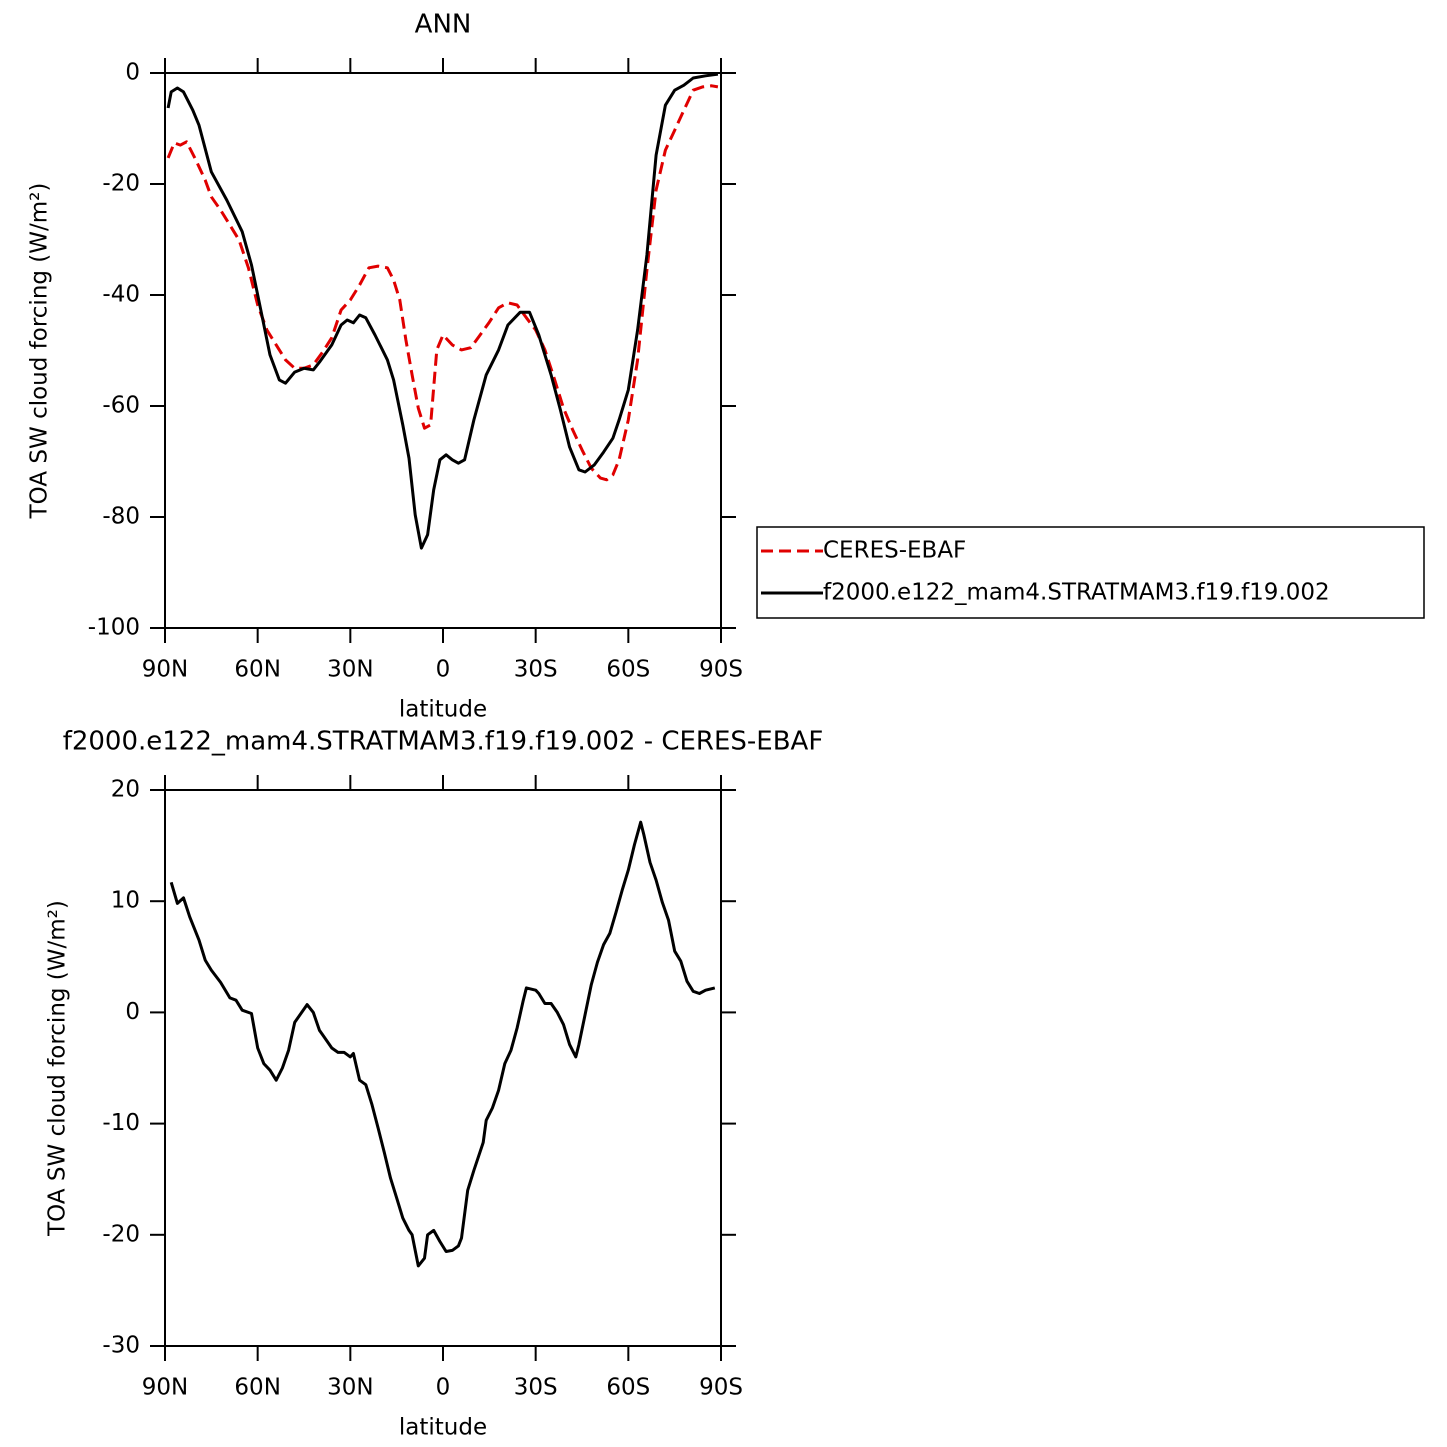 This screenshot has width=1447, height=1447. Describe the element at coordinates (121, 1346) in the screenshot. I see `y-tick-label: -30` at that location.